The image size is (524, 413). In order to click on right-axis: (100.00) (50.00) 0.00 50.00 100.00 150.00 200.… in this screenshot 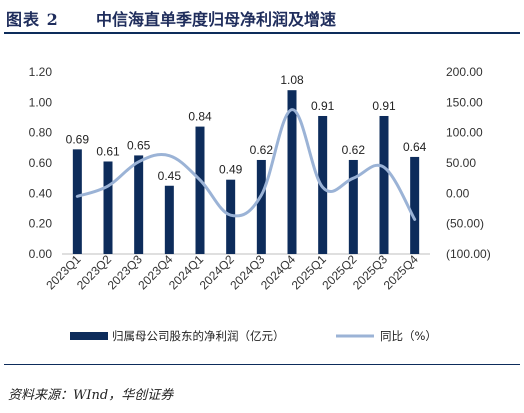, I will do `click(468, 163)`.